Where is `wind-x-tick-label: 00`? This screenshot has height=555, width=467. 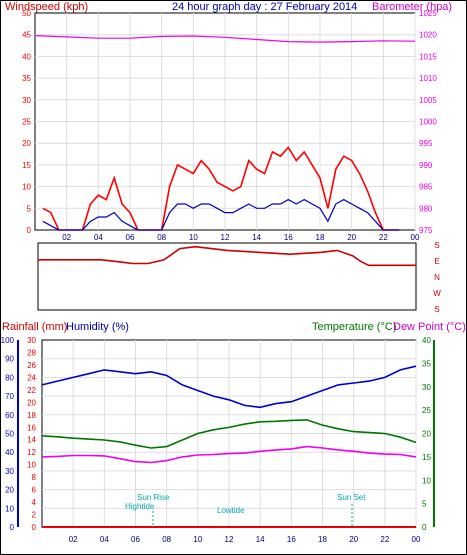 wind-x-tick-label: 00 is located at coordinates (415, 237).